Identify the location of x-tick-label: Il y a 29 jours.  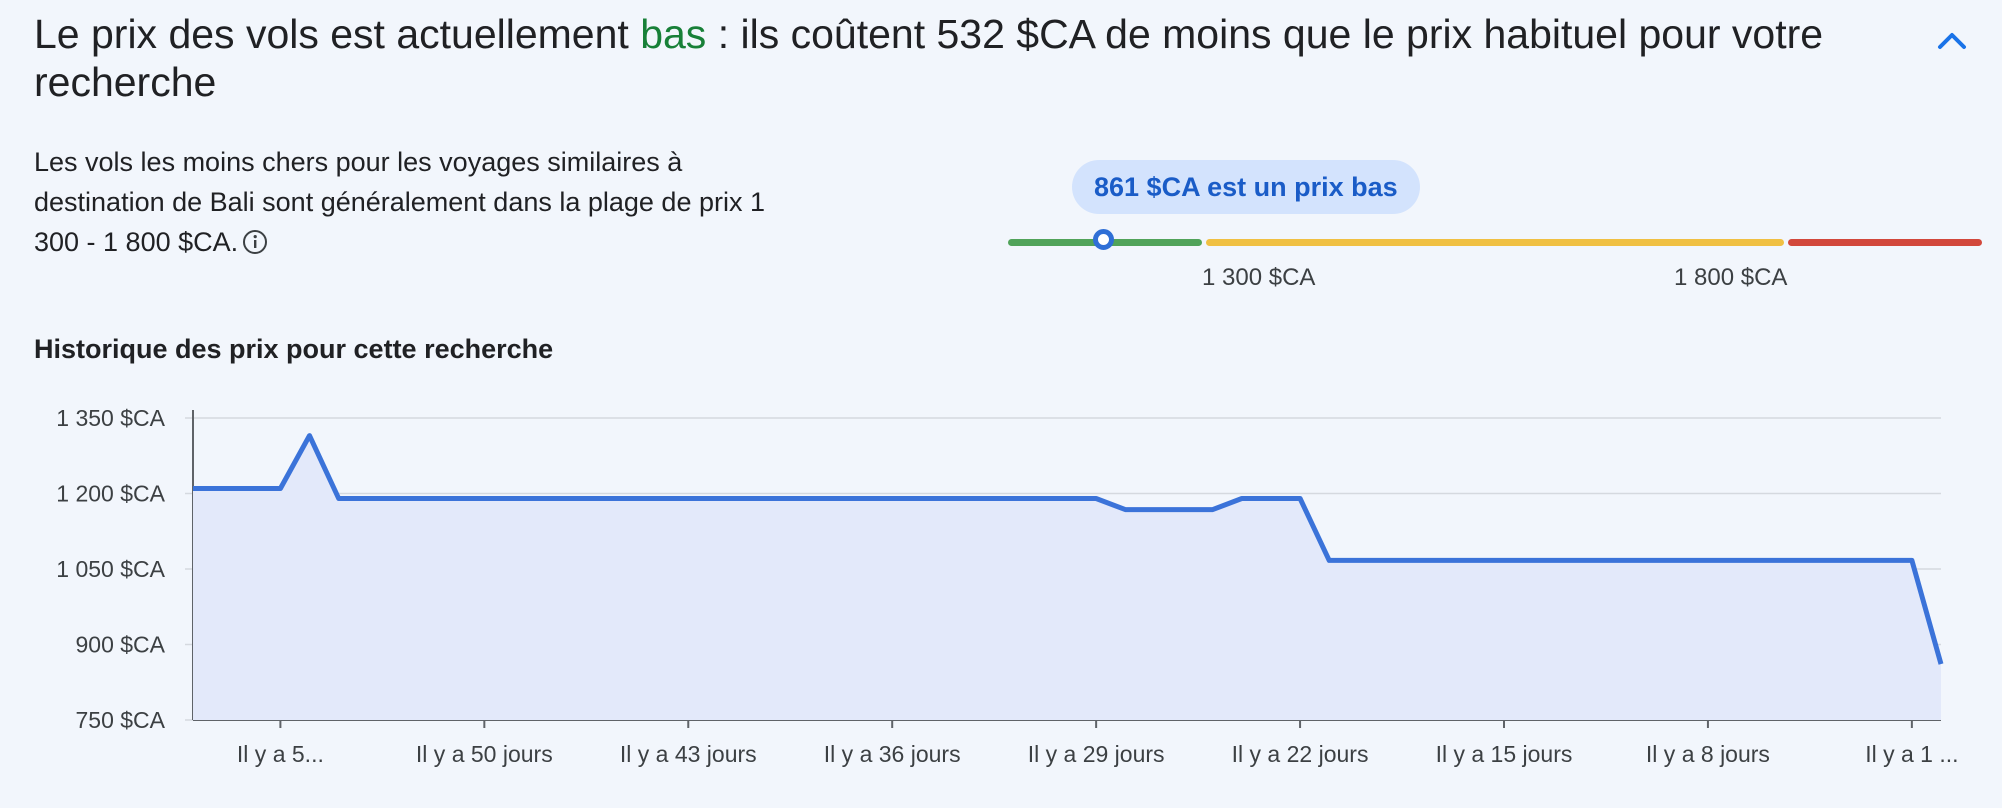
(1096, 754).